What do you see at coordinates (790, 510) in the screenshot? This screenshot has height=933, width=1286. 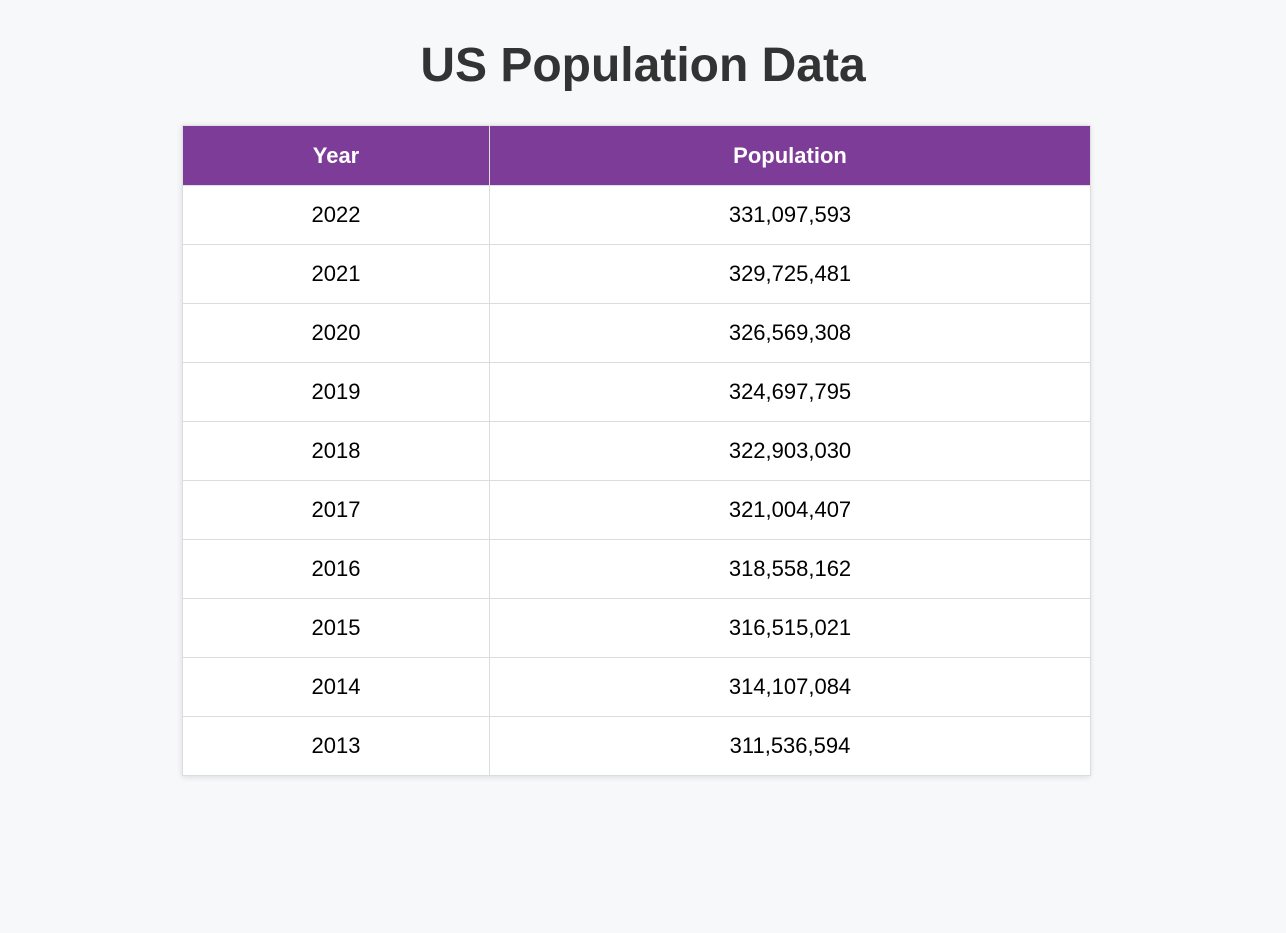 I see `population-cell: 321,004,407` at bounding box center [790, 510].